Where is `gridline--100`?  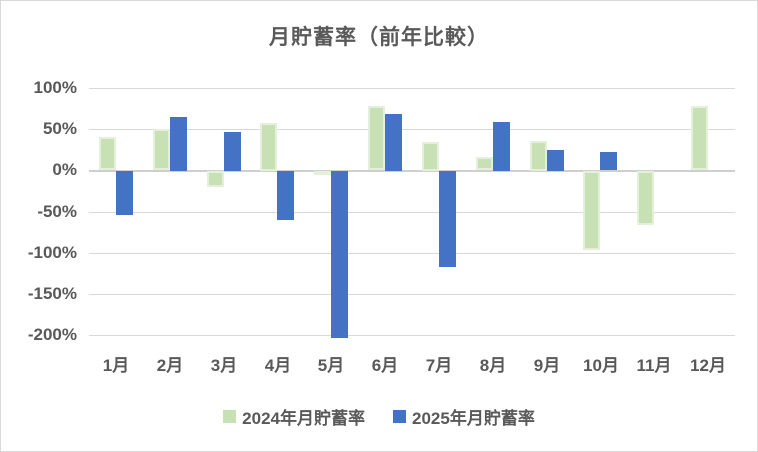 gridline--100 is located at coordinates (412, 253).